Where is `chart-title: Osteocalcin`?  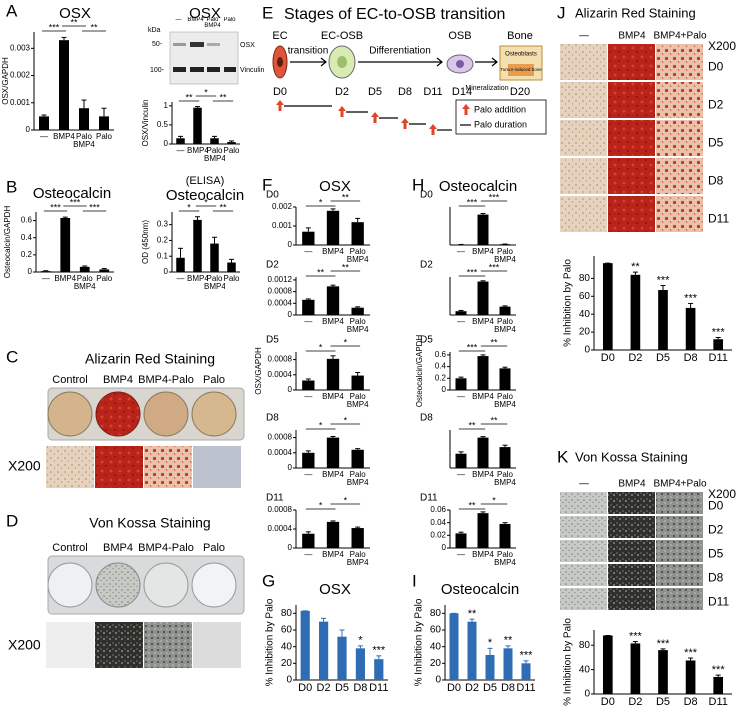
chart-title: Osteocalcin is located at coordinates (480, 589).